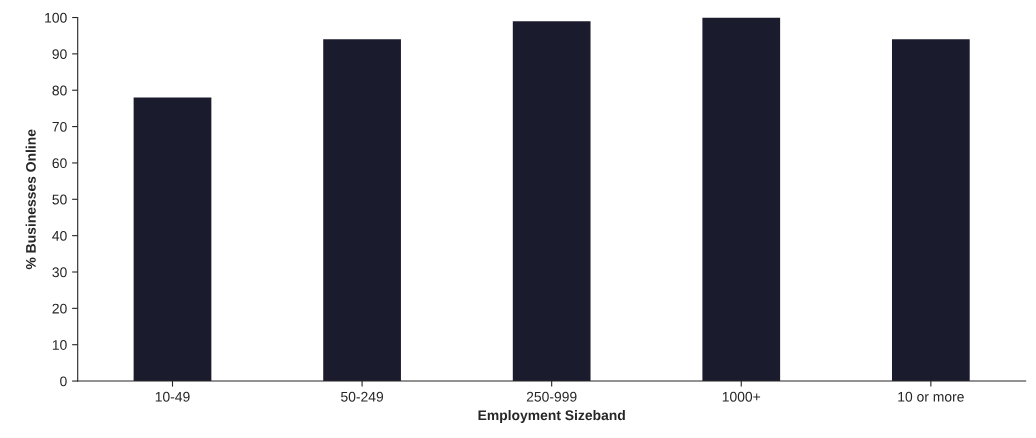 The height and width of the screenshot is (438, 1036). I want to click on y-tick-label: 90, so click(59, 54).